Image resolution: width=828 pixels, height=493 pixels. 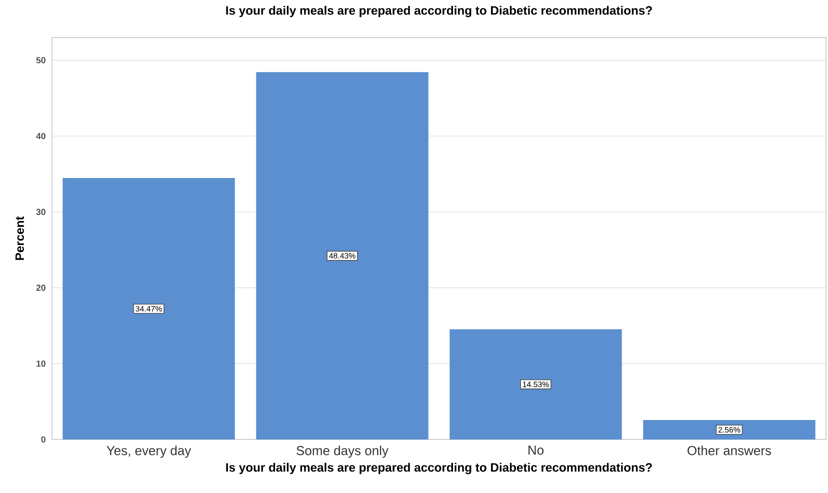 What do you see at coordinates (43, 439) in the screenshot?
I see `y-tick-label: 0` at bounding box center [43, 439].